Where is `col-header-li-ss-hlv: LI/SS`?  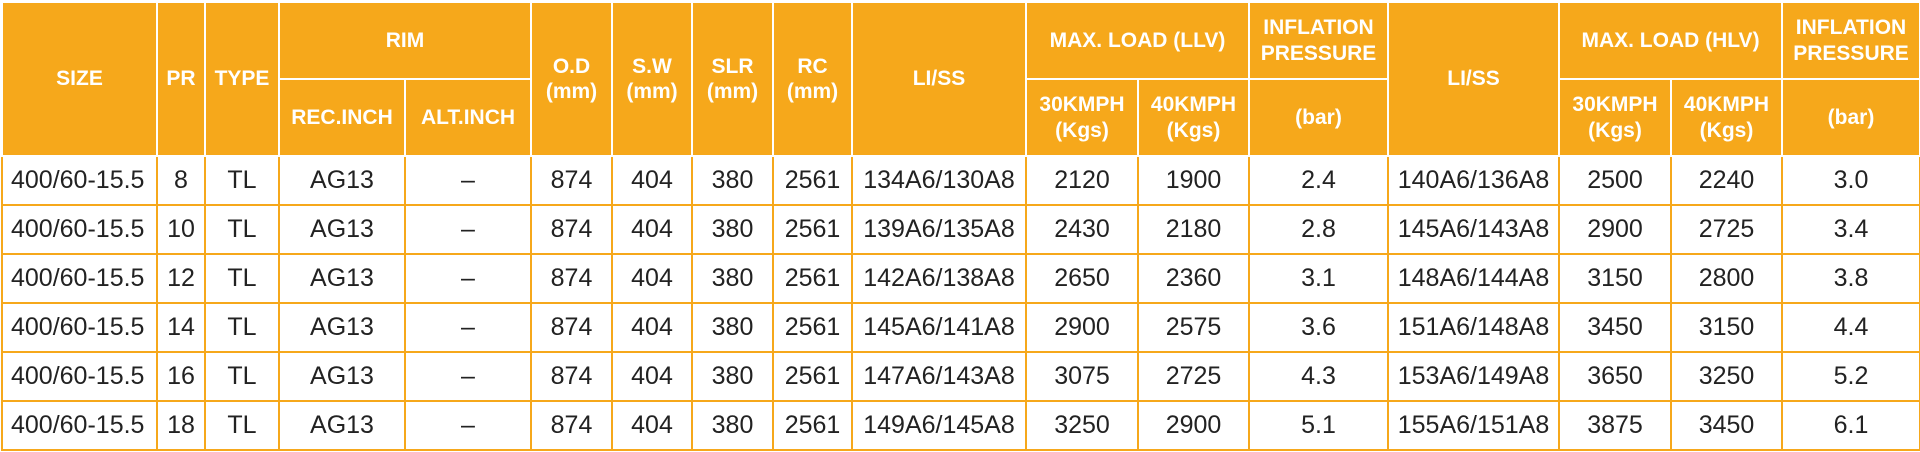 col-header-li-ss-hlv: LI/SS is located at coordinates (1474, 79).